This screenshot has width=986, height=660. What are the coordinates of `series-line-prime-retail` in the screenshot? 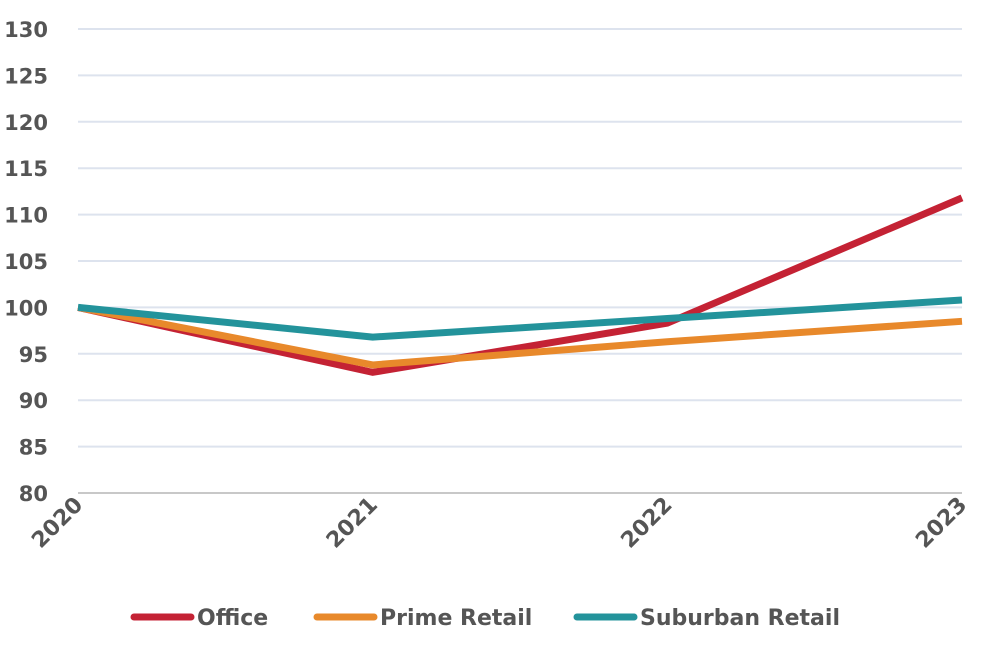 It's located at (520, 336).